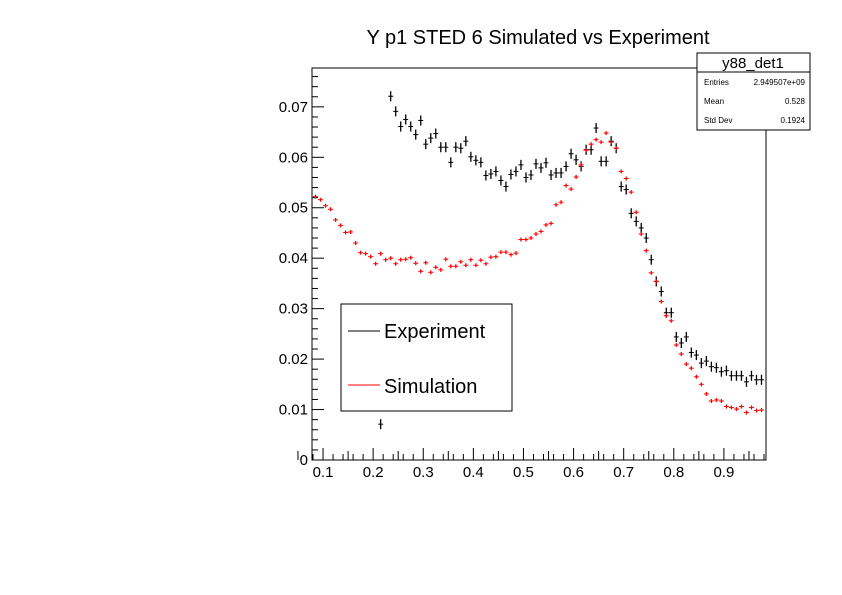  Describe the element at coordinates (623, 472) in the screenshot. I see `x-tick-label: 0.7` at that location.